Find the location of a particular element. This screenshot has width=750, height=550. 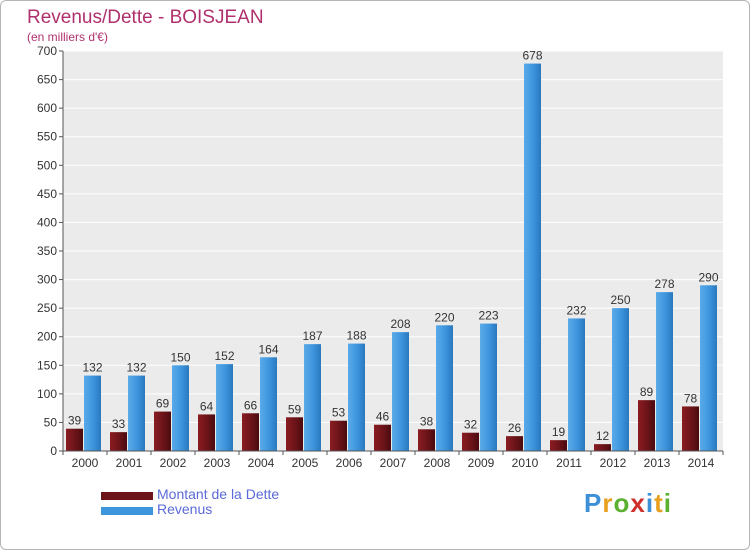

data-label: 152 is located at coordinates (224, 356).